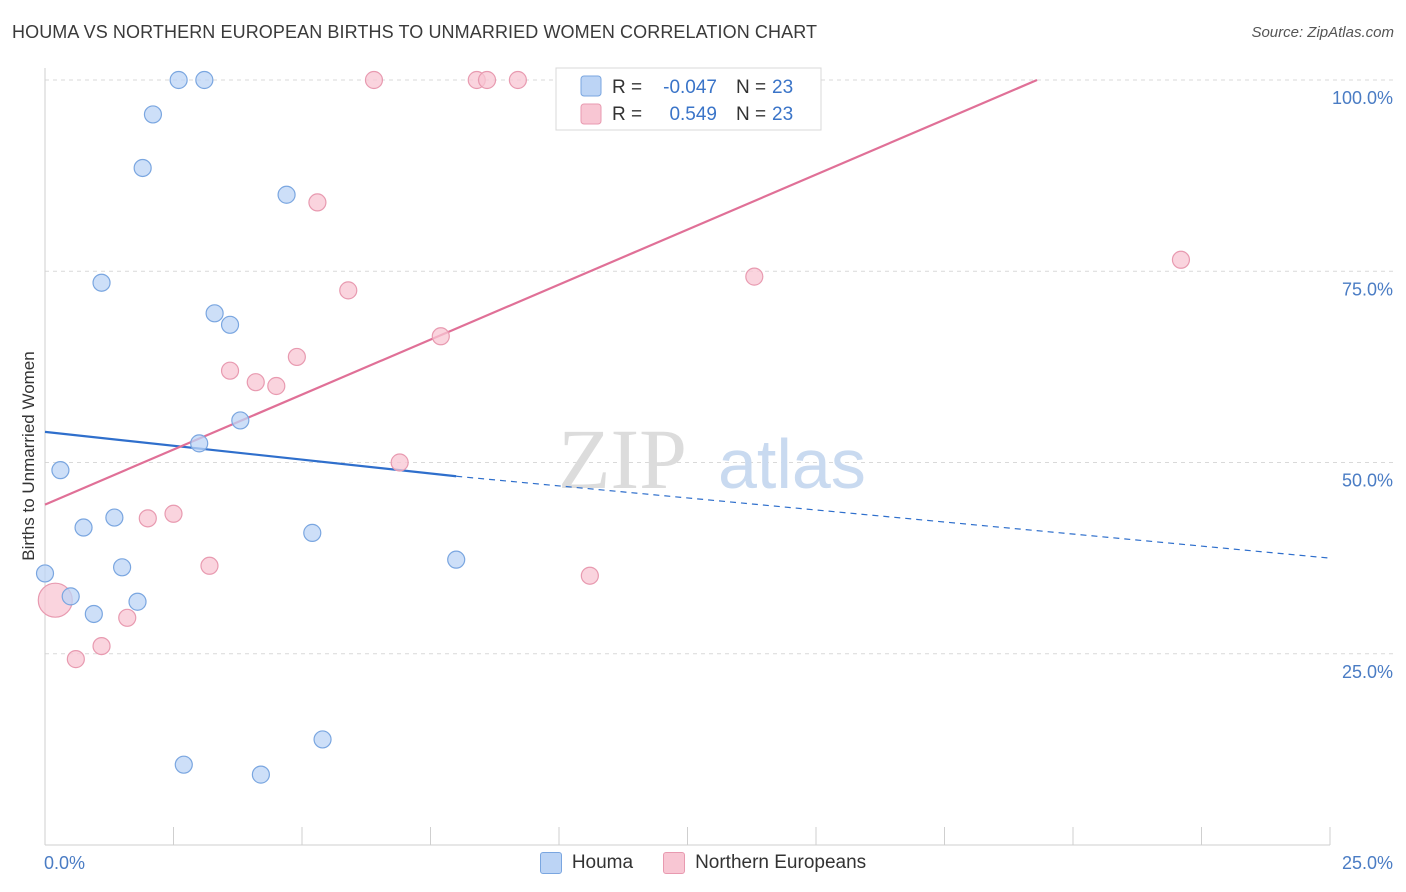 The height and width of the screenshot is (892, 1406). I want to click on x-tick-label: 0.0%, so click(64, 863).